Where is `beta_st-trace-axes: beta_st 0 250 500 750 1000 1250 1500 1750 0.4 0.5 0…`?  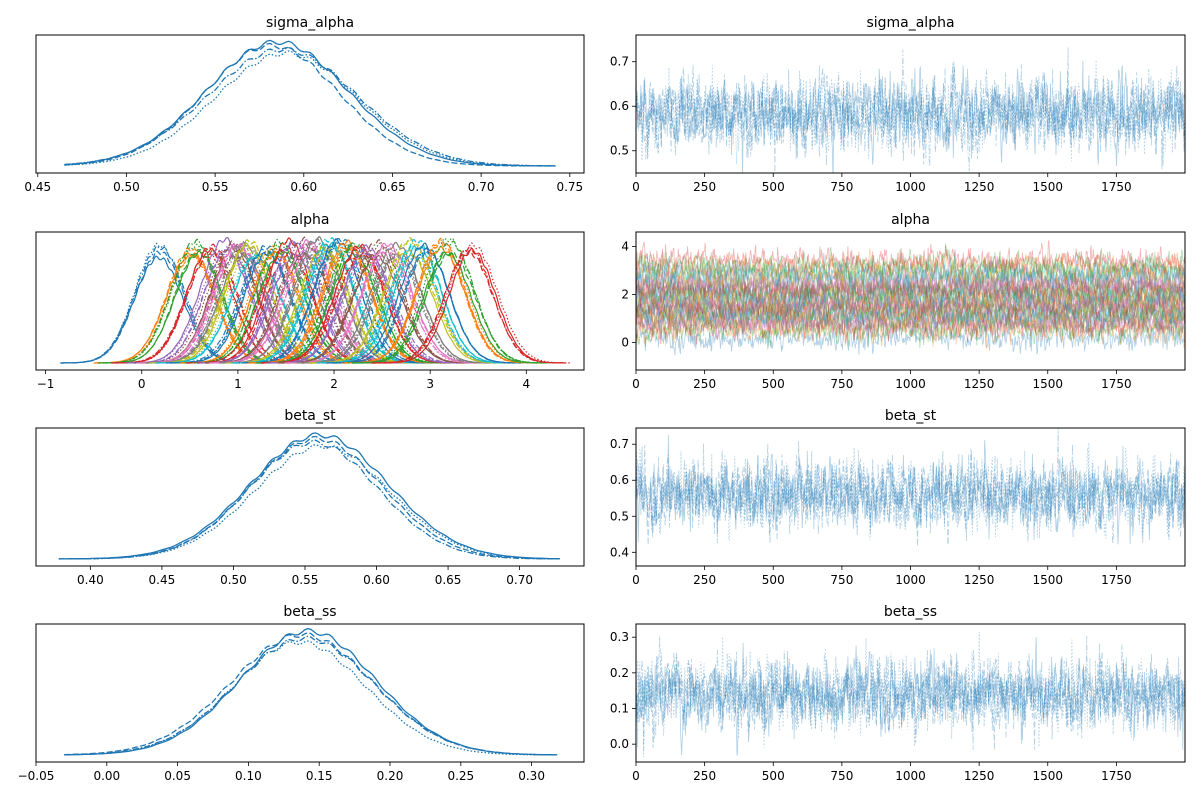 beta_st-trace-axes: beta_st 0 250 500 750 1000 1250 1500 1750 0.4 0.5 0… is located at coordinates (898, 497).